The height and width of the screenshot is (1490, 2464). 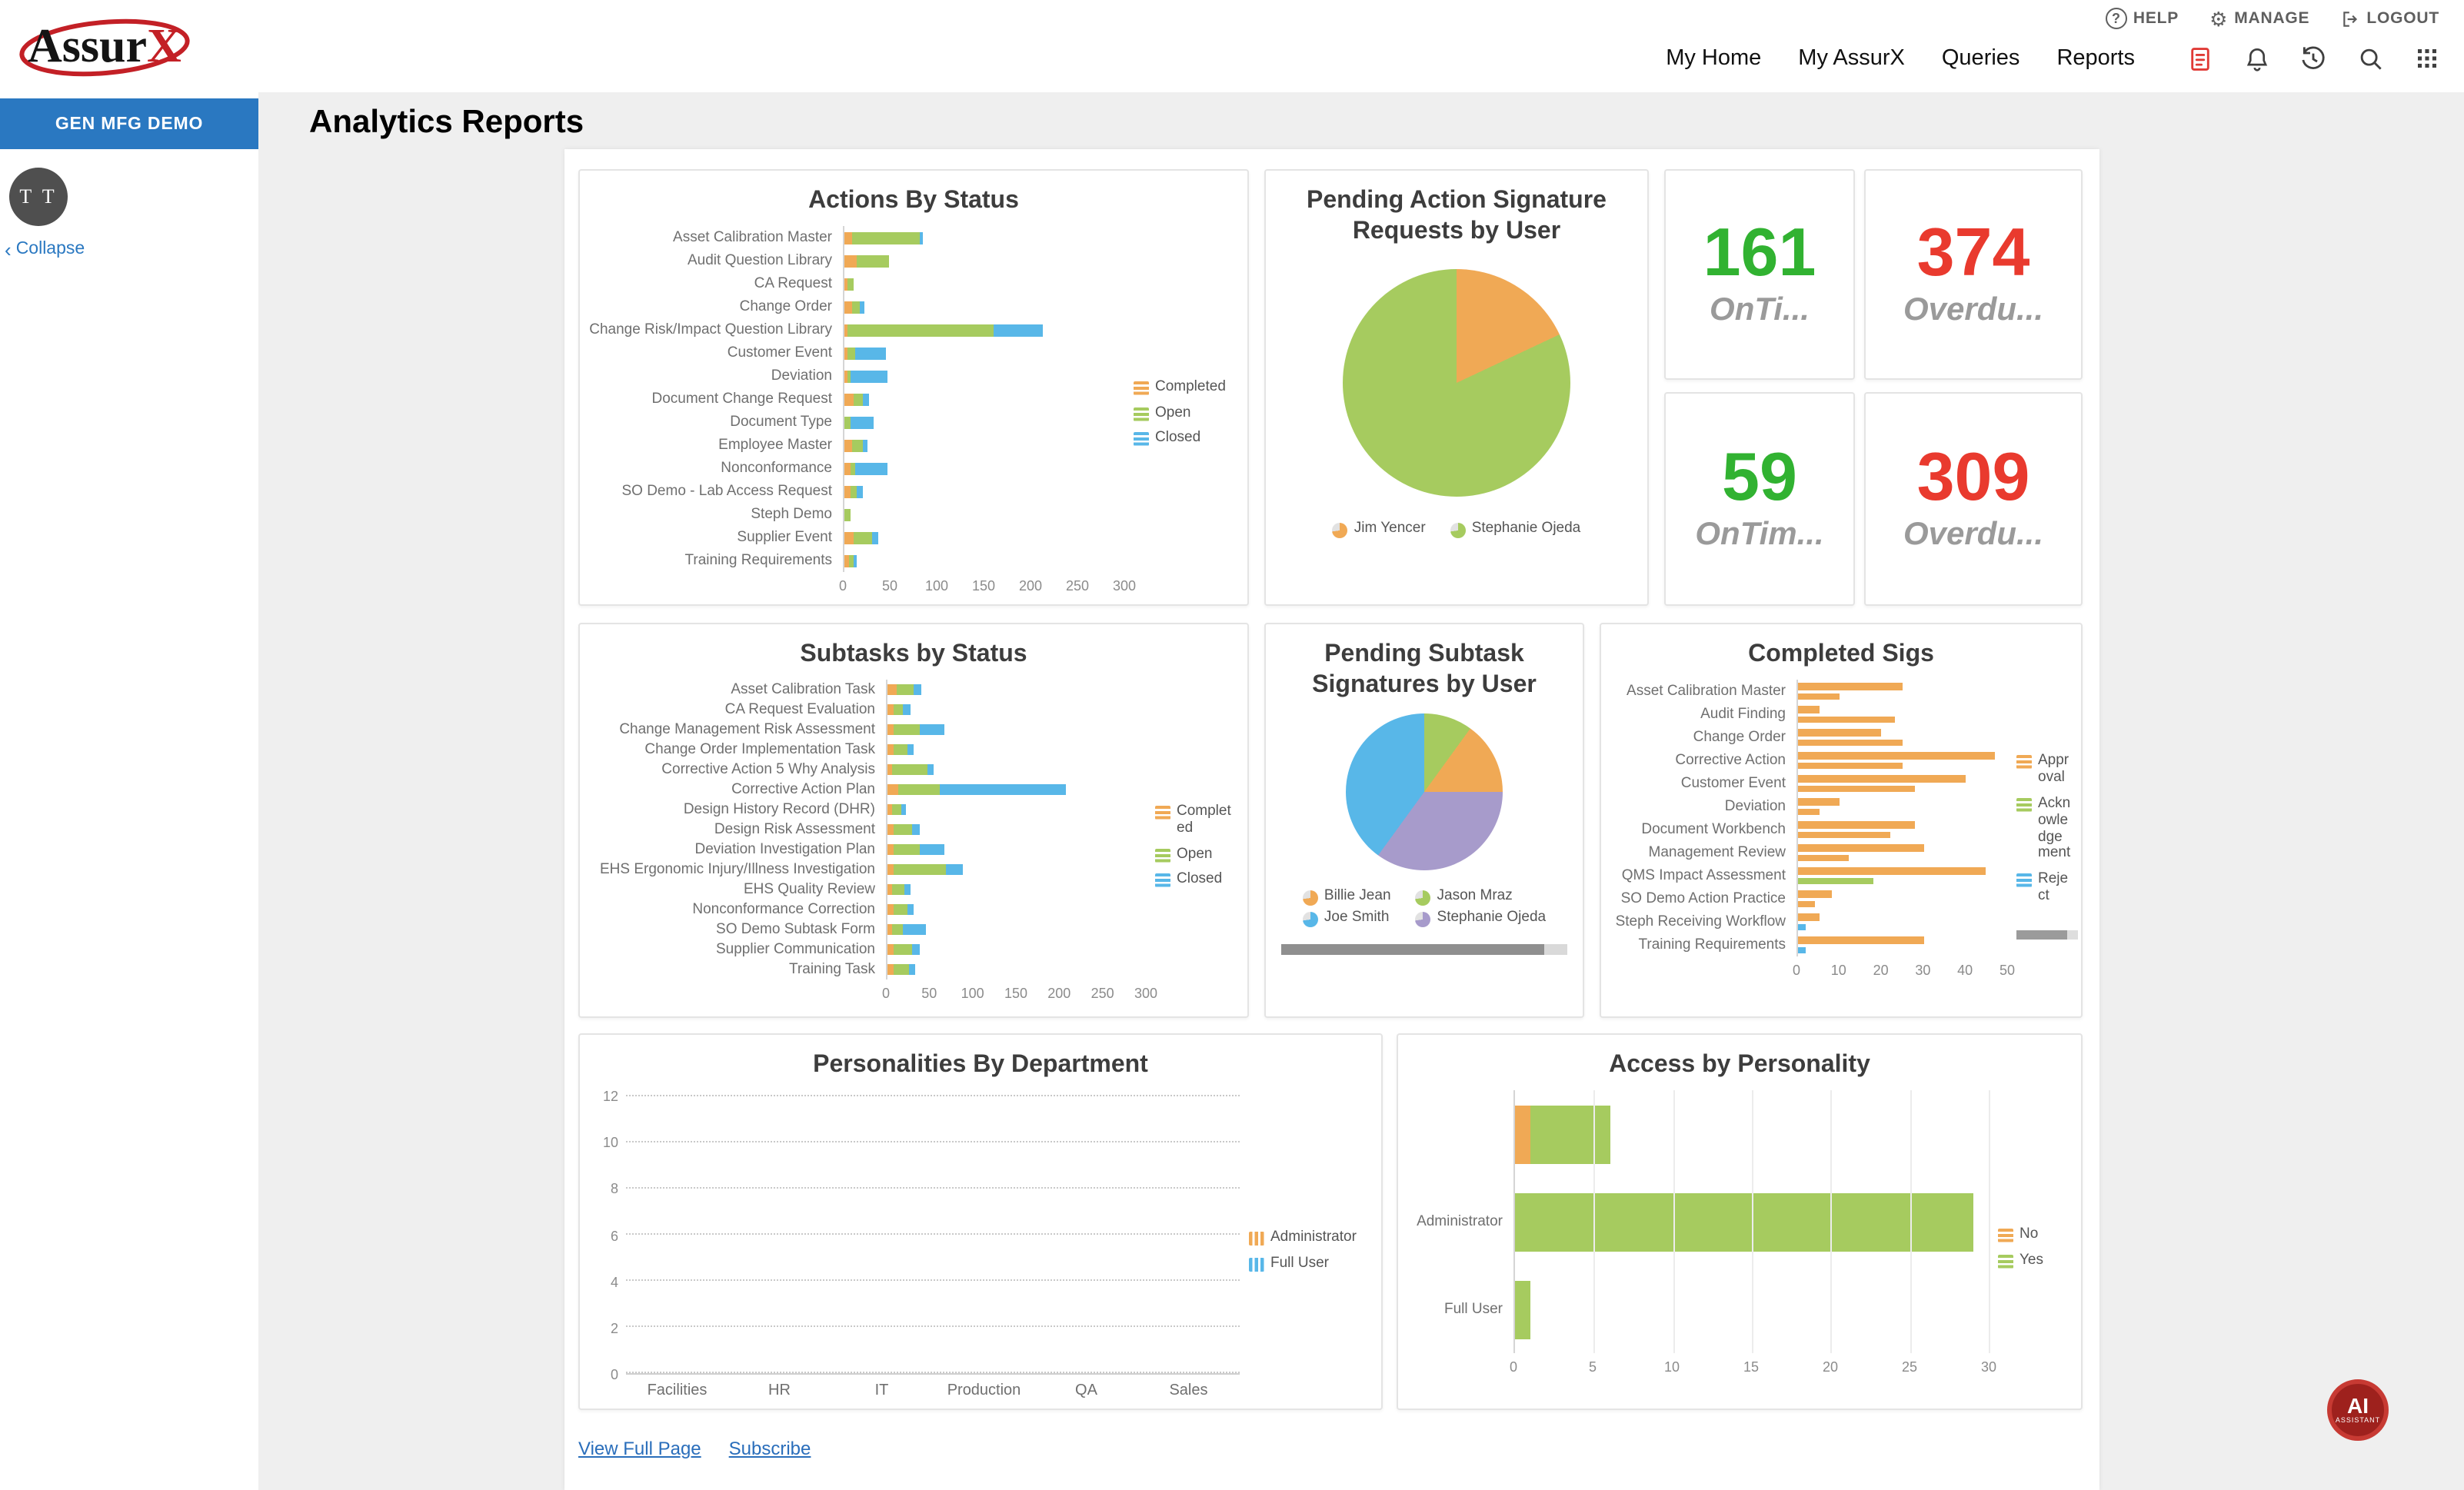 I want to click on x-axis: 0 10 20 30 40 50, so click(x=1811, y=972).